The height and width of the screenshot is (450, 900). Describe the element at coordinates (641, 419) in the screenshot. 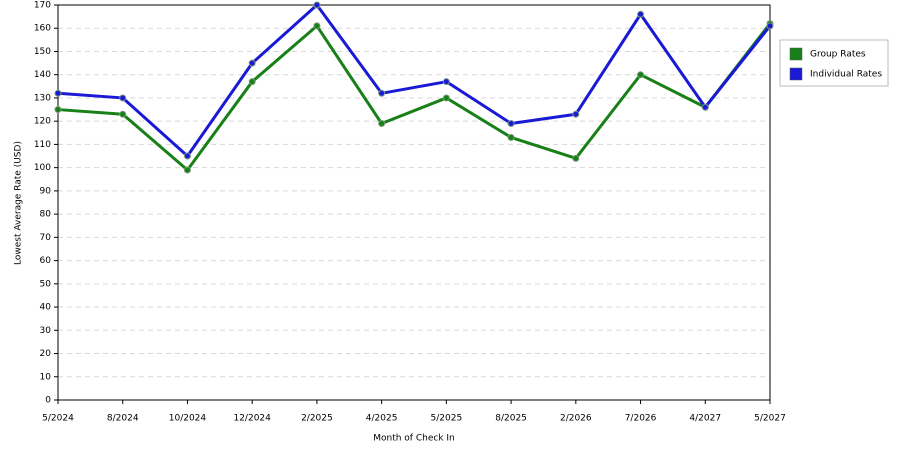

I see `x-tick-label: 7/2026` at that location.